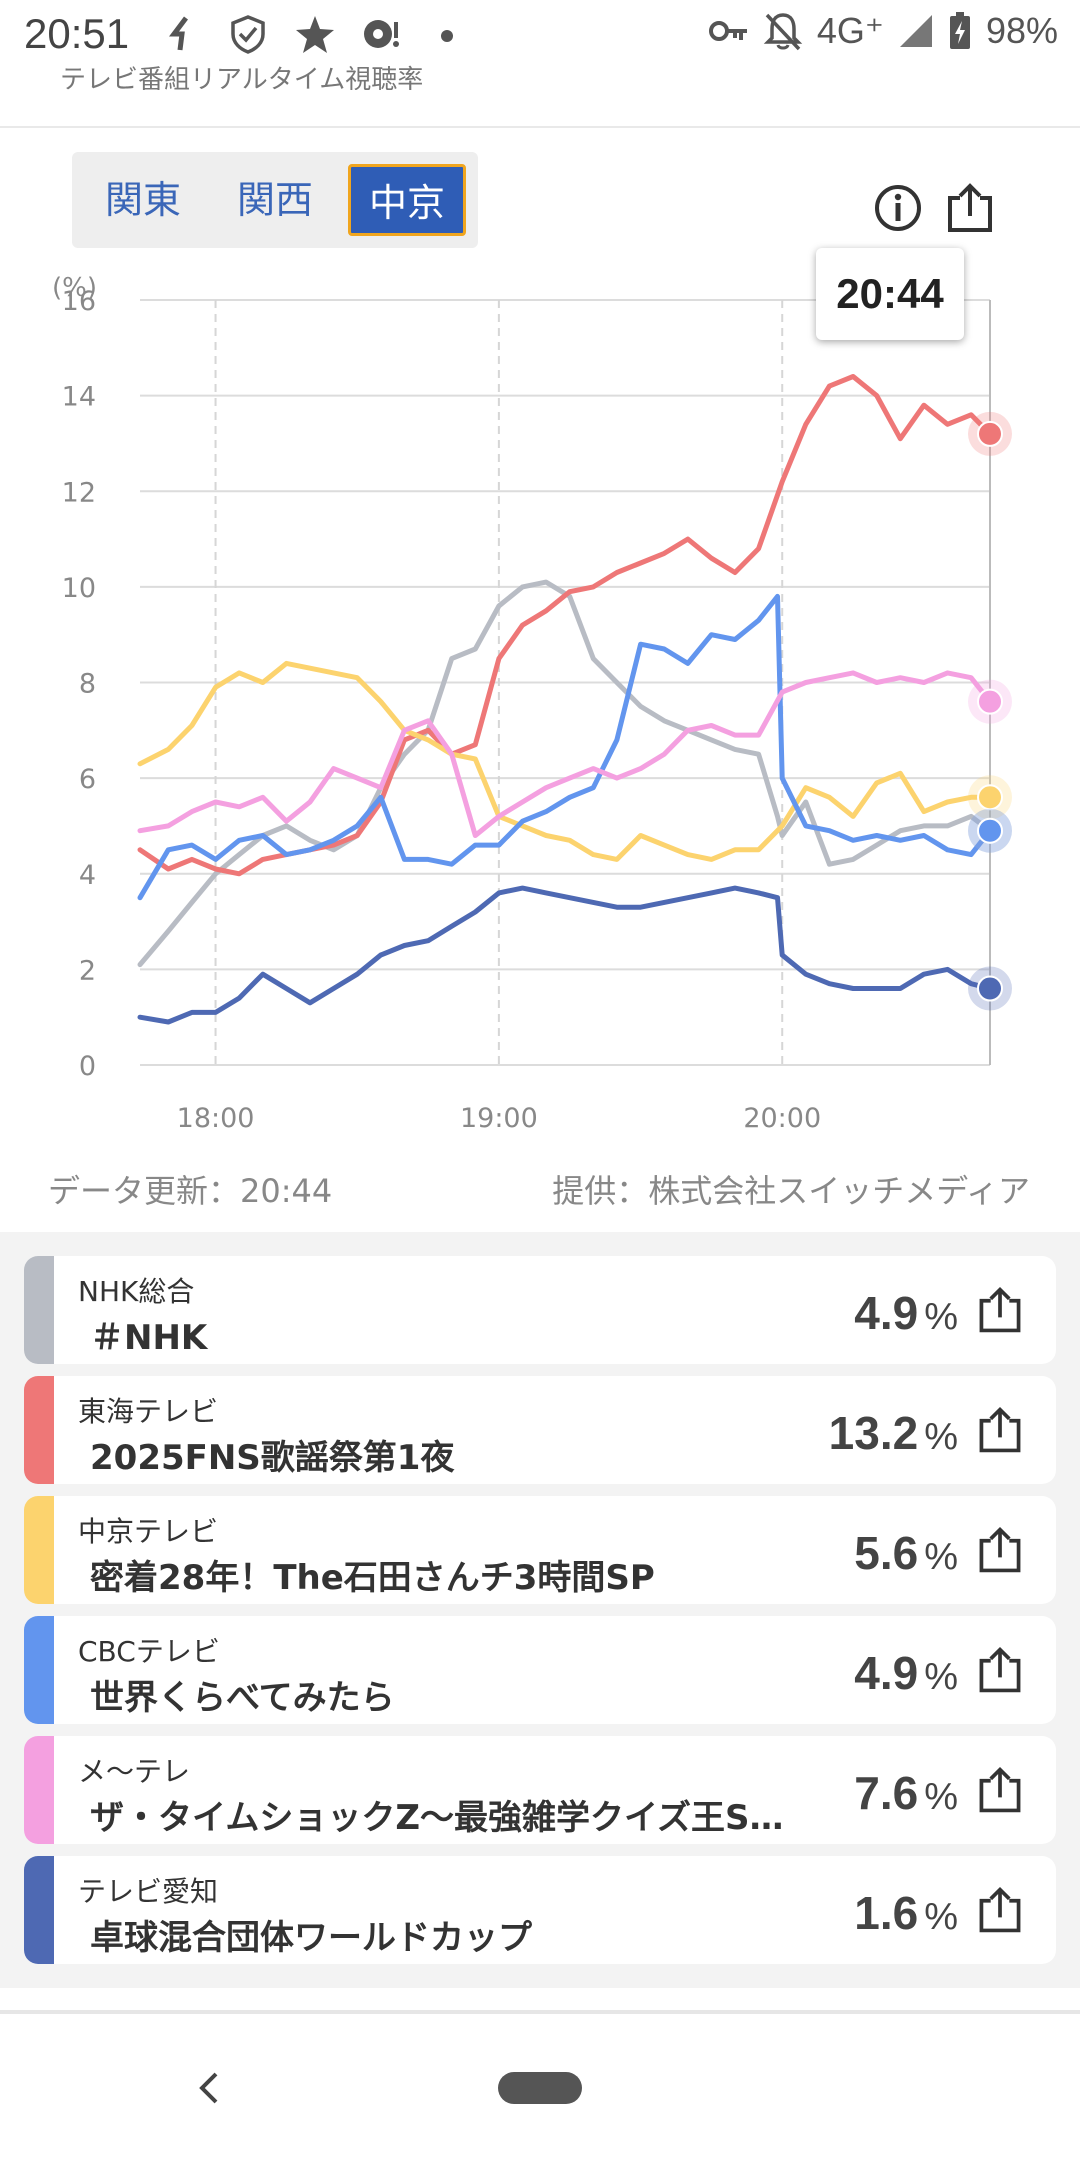  What do you see at coordinates (242, 77) in the screenshot?
I see `header-title: テレビ番組リアルタイム視聴率` at bounding box center [242, 77].